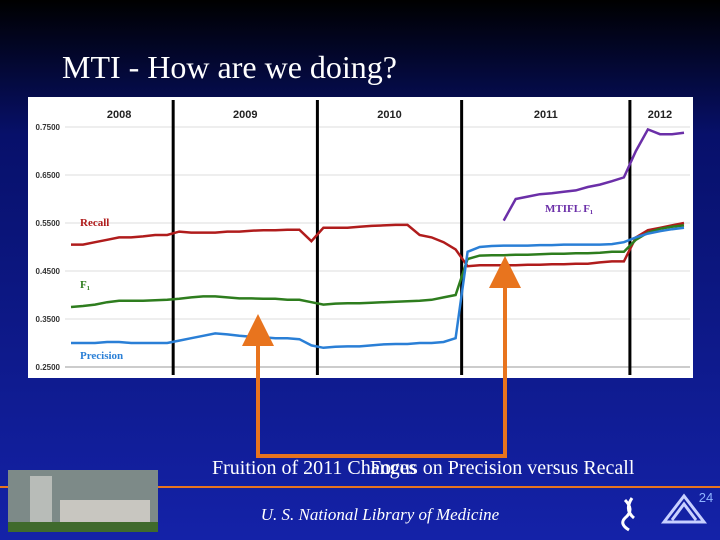  I want to click on hhs-logo, so click(628, 514).